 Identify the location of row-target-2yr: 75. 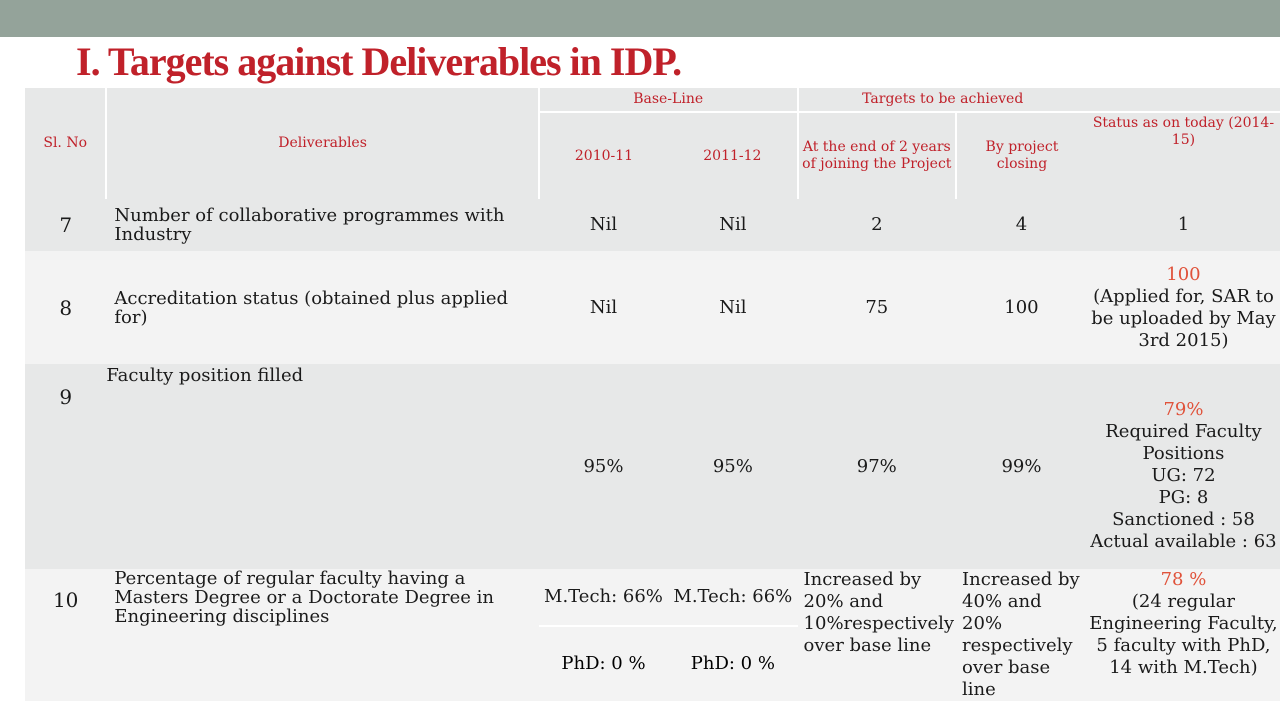
(877, 307).